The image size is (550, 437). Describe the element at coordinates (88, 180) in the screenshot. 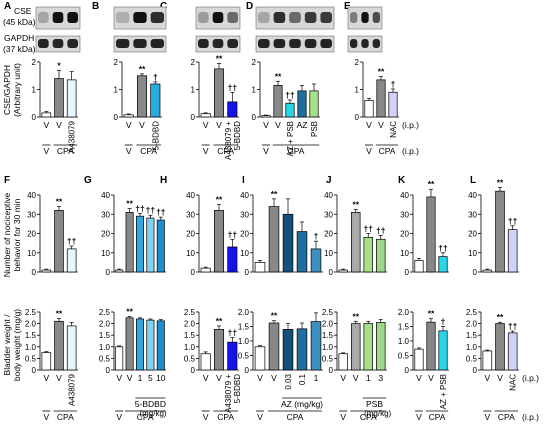

I see `panel-letter-G: G` at that location.